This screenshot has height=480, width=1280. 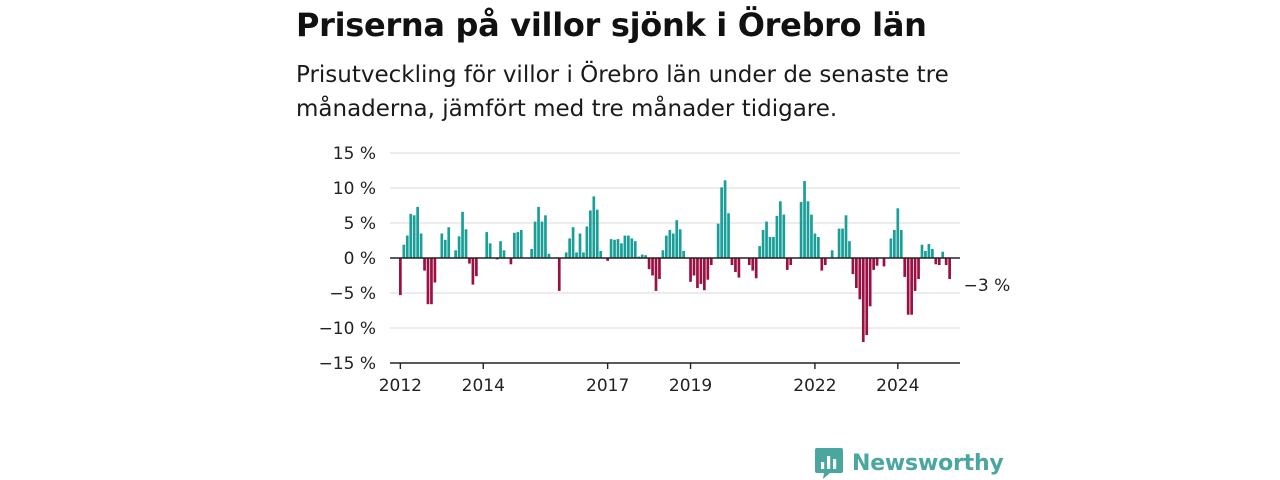 What do you see at coordinates (360, 224) in the screenshot?
I see `y-tick-label: 5 %` at bounding box center [360, 224].